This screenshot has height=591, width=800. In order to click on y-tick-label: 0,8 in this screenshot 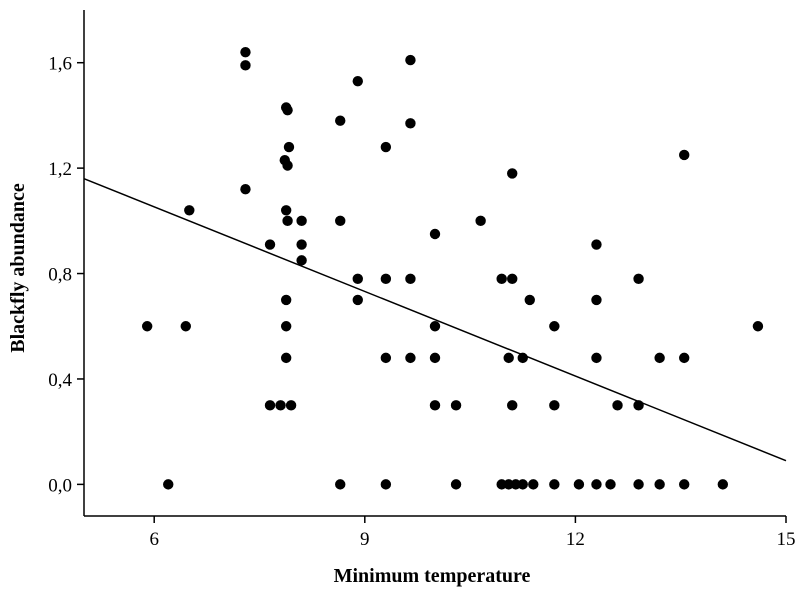, I will do `click(60, 275)`.